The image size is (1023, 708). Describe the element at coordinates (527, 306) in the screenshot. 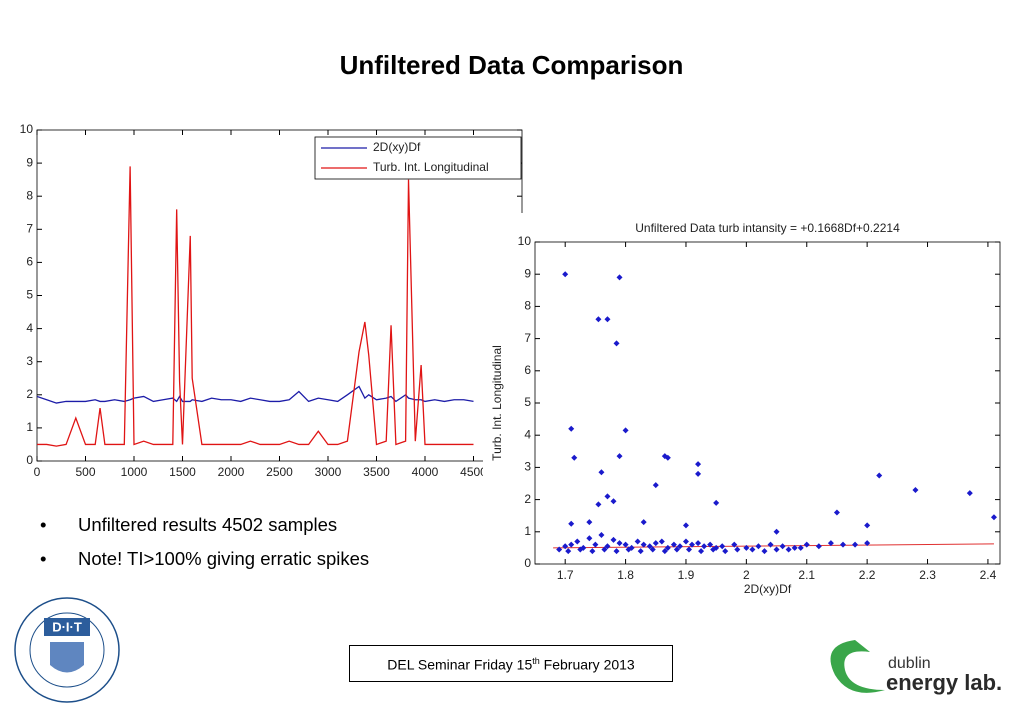

I see `y-tick-label: 8` at that location.